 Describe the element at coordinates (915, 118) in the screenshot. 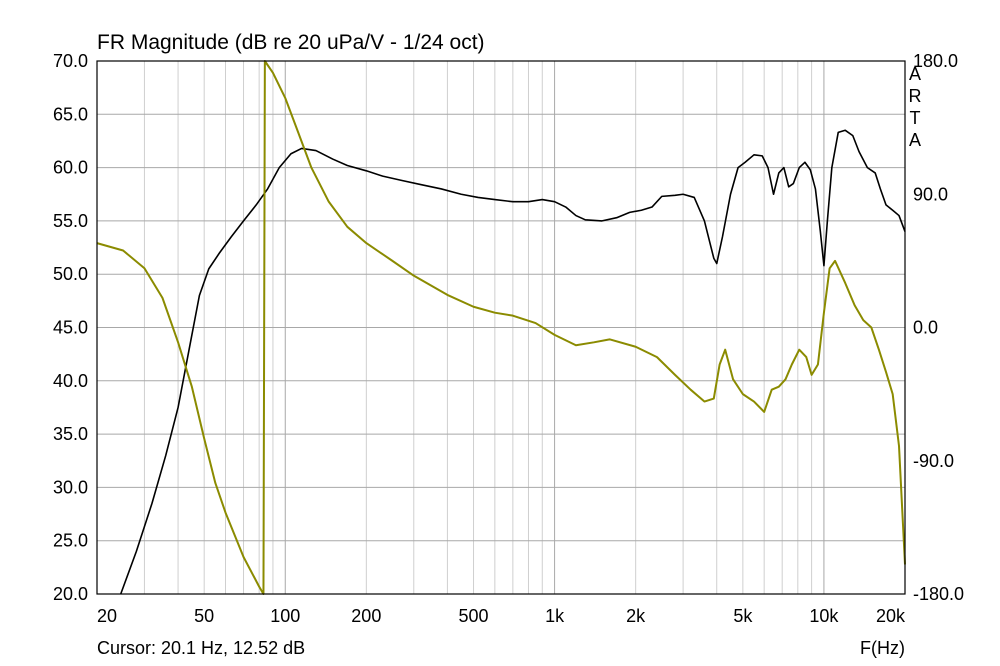

I see `side-label-letter: T` at that location.